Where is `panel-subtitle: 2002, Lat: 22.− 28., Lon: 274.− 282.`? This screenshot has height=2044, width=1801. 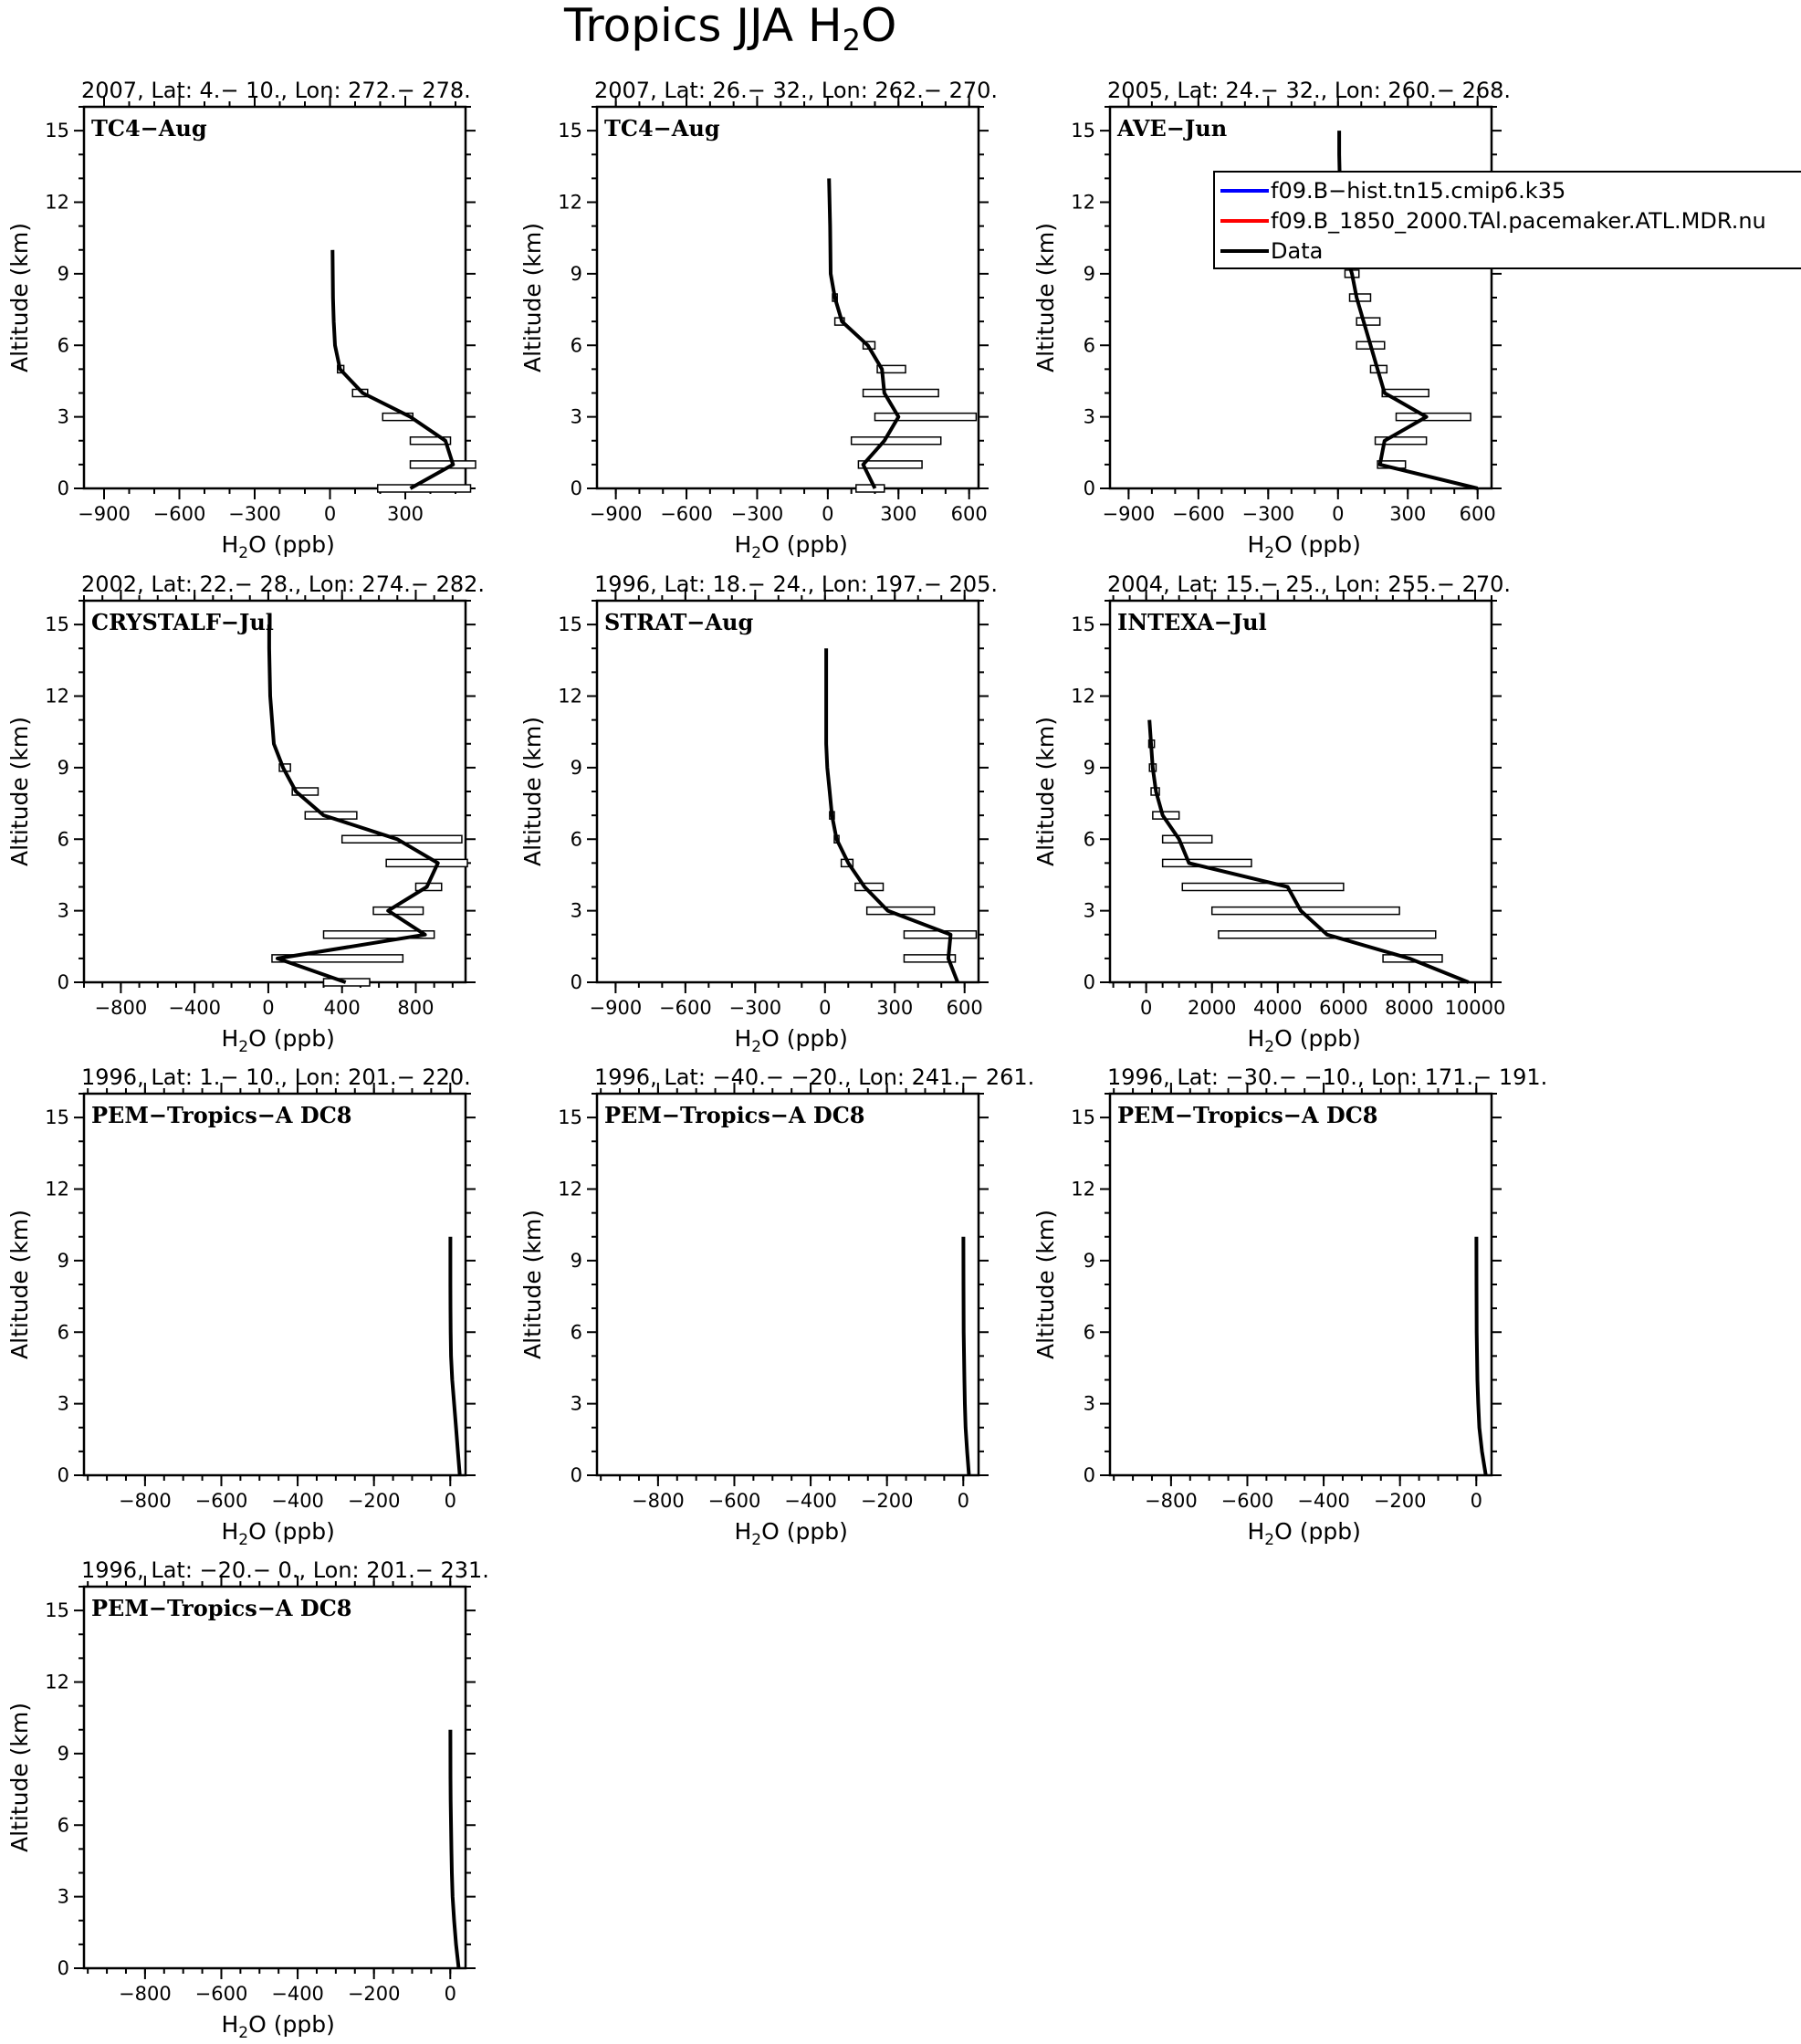 panel-subtitle: 2002, Lat: 22.− 28., Lon: 274.− 282. is located at coordinates (283, 584).